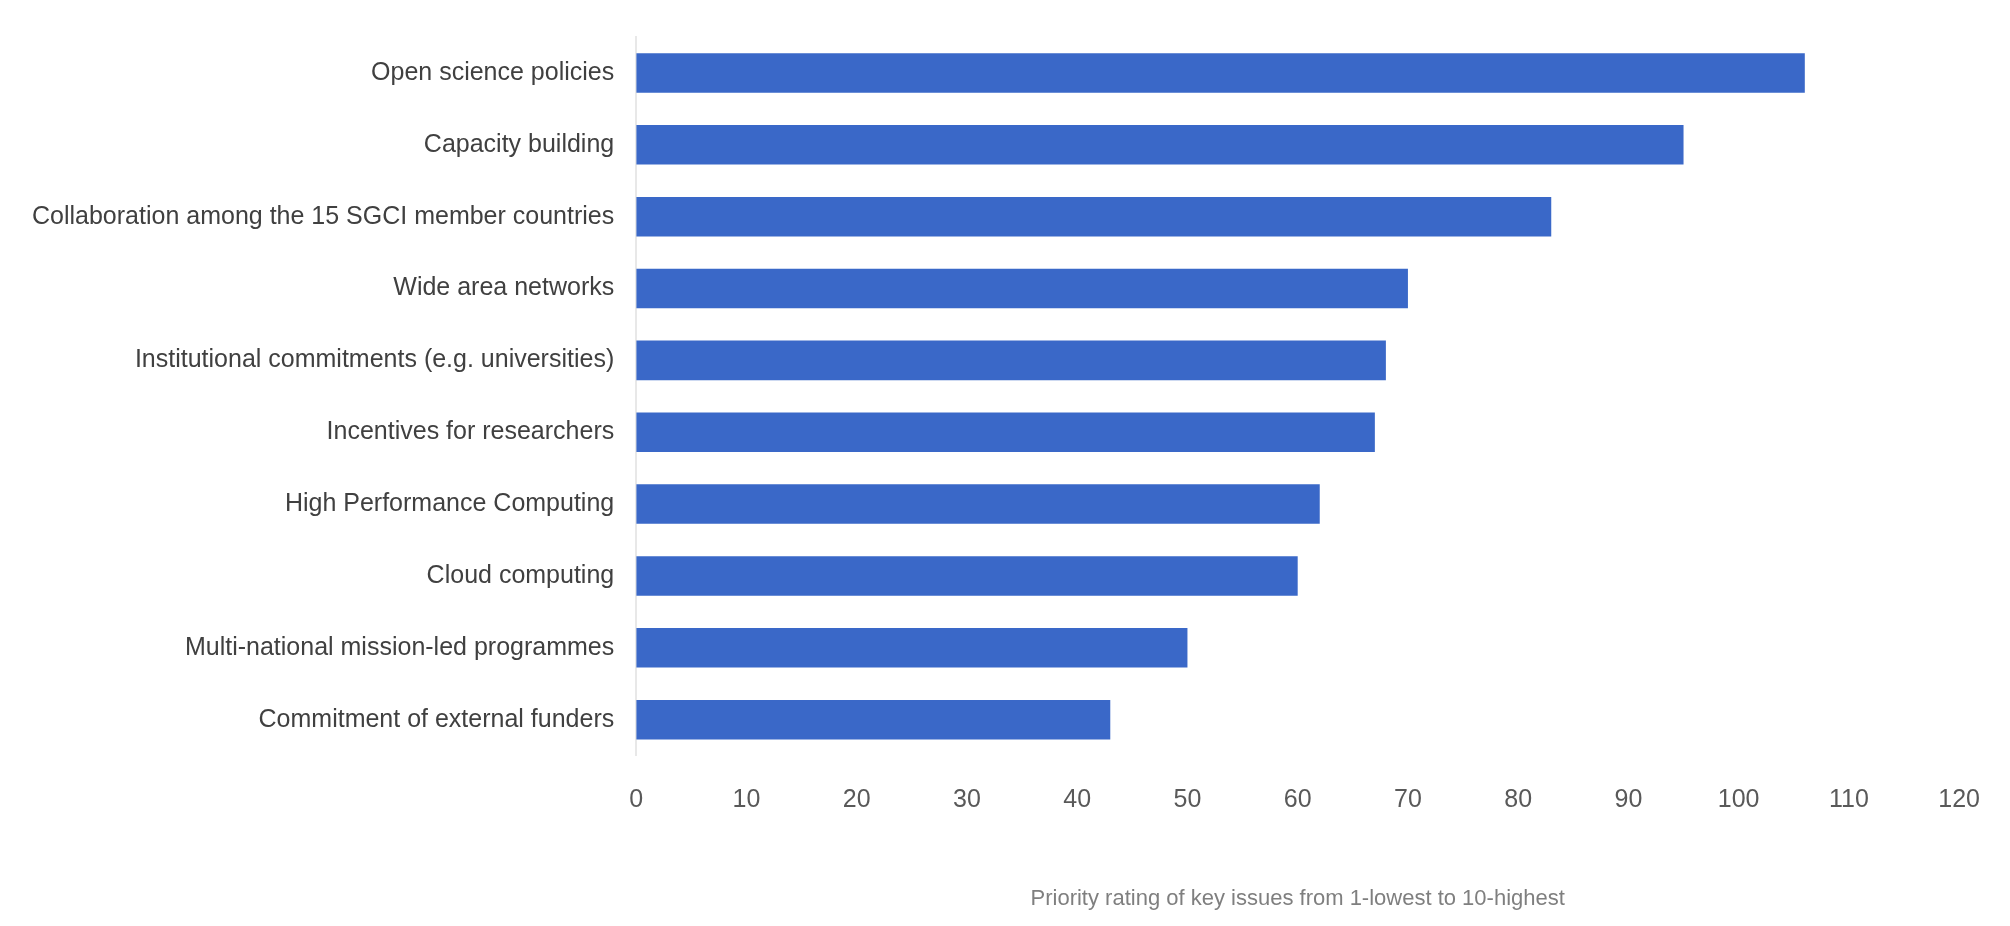 The width and height of the screenshot is (2010, 926). Describe the element at coordinates (449, 501) in the screenshot. I see `y-tick-label: High Performance Computing` at that location.